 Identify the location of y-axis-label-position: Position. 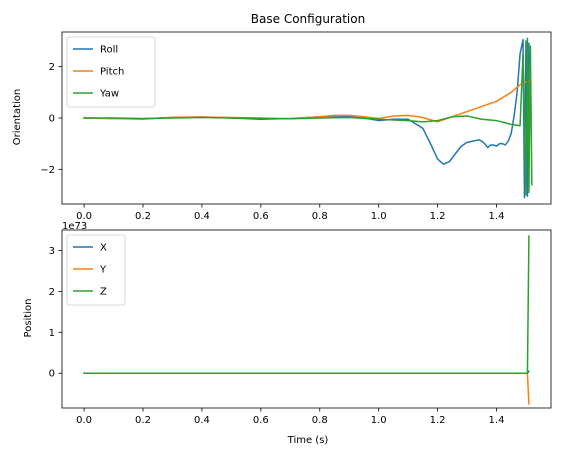
(28, 318).